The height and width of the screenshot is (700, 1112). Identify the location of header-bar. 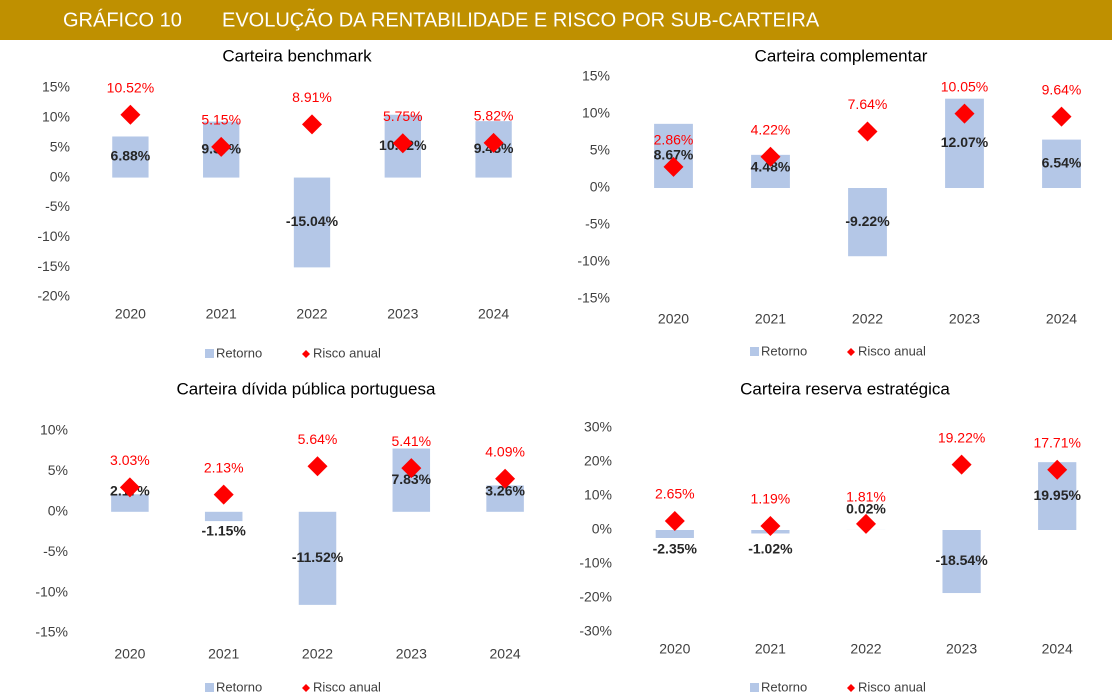
(556, 20).